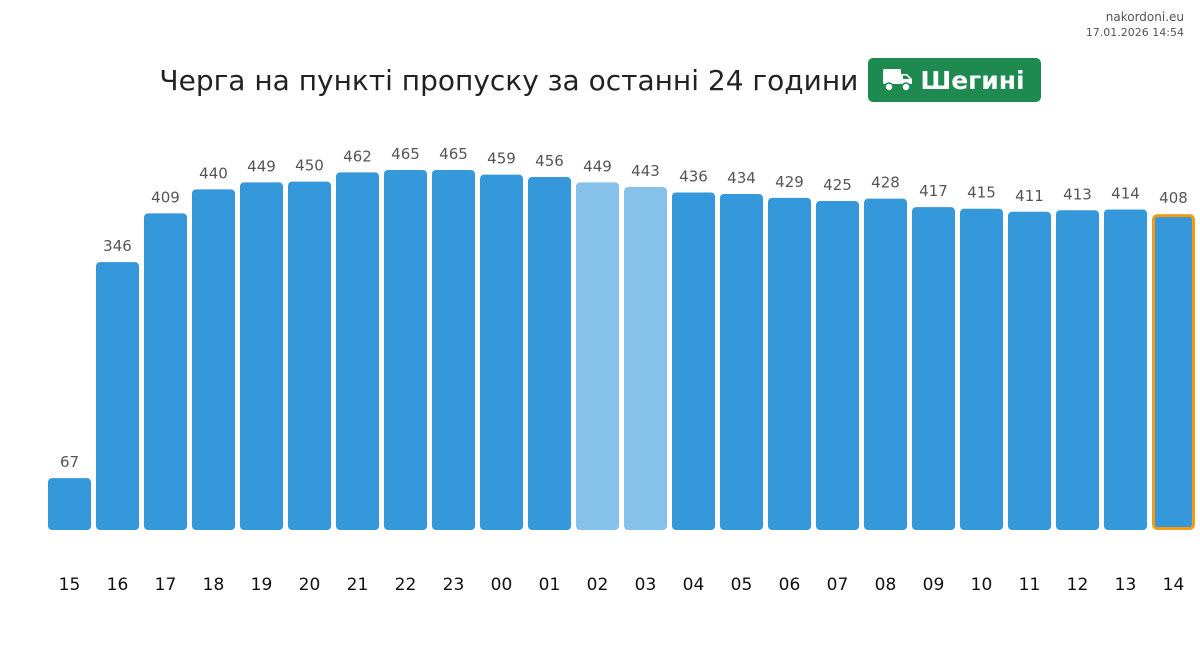 This screenshot has width=1200, height=651. I want to click on value-label-00: 459, so click(501, 159).